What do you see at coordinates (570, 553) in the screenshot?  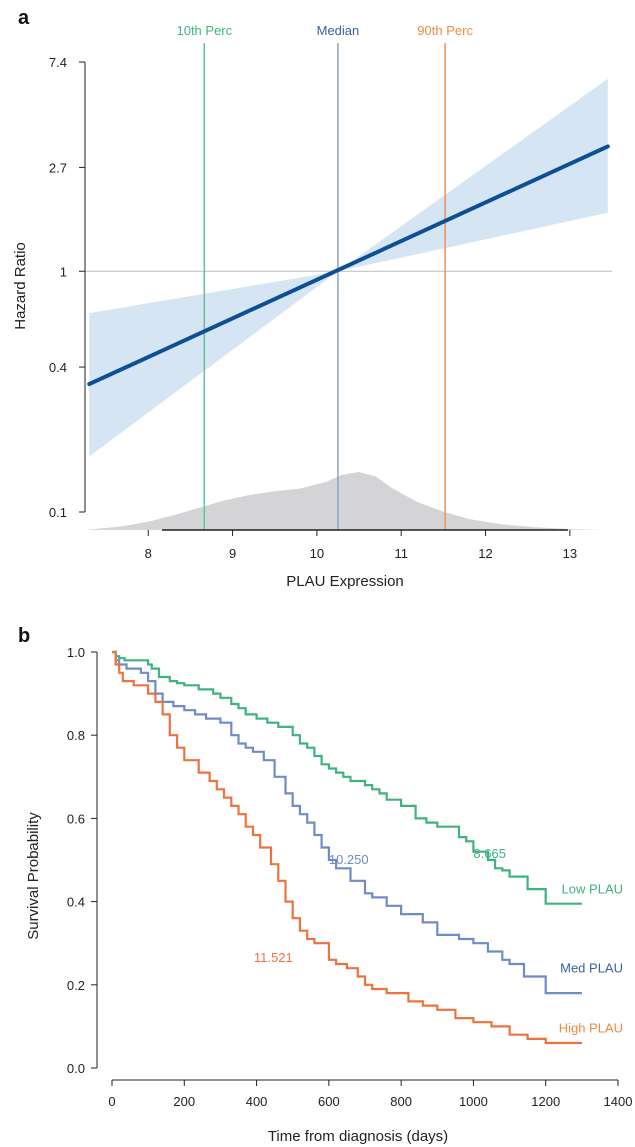 I see `x-tick-label: 13` at bounding box center [570, 553].